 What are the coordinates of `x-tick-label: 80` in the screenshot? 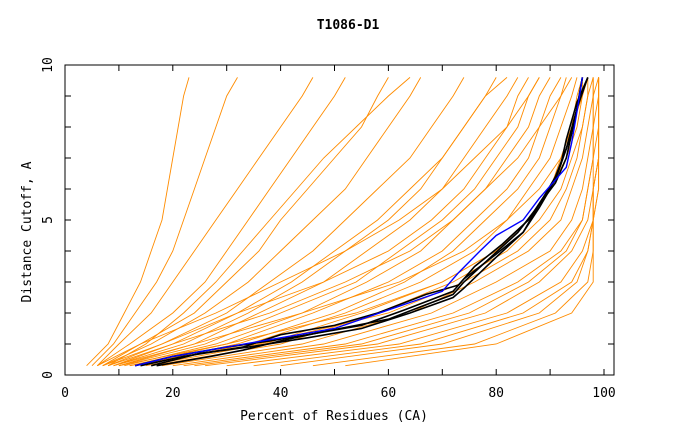 It's located at (496, 393).